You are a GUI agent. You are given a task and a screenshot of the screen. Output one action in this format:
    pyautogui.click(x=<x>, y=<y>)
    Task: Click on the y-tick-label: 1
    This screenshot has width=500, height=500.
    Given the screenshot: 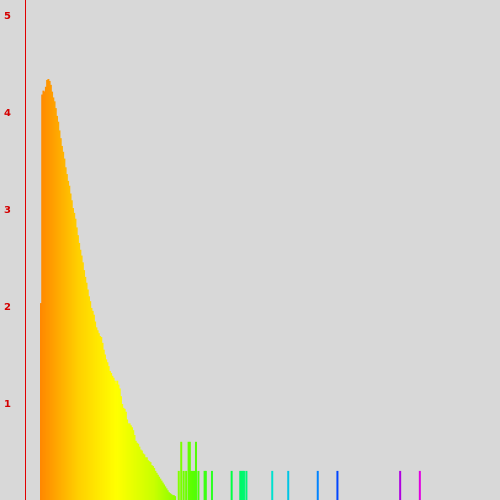 What is the action you would take?
    pyautogui.click(x=7, y=404)
    